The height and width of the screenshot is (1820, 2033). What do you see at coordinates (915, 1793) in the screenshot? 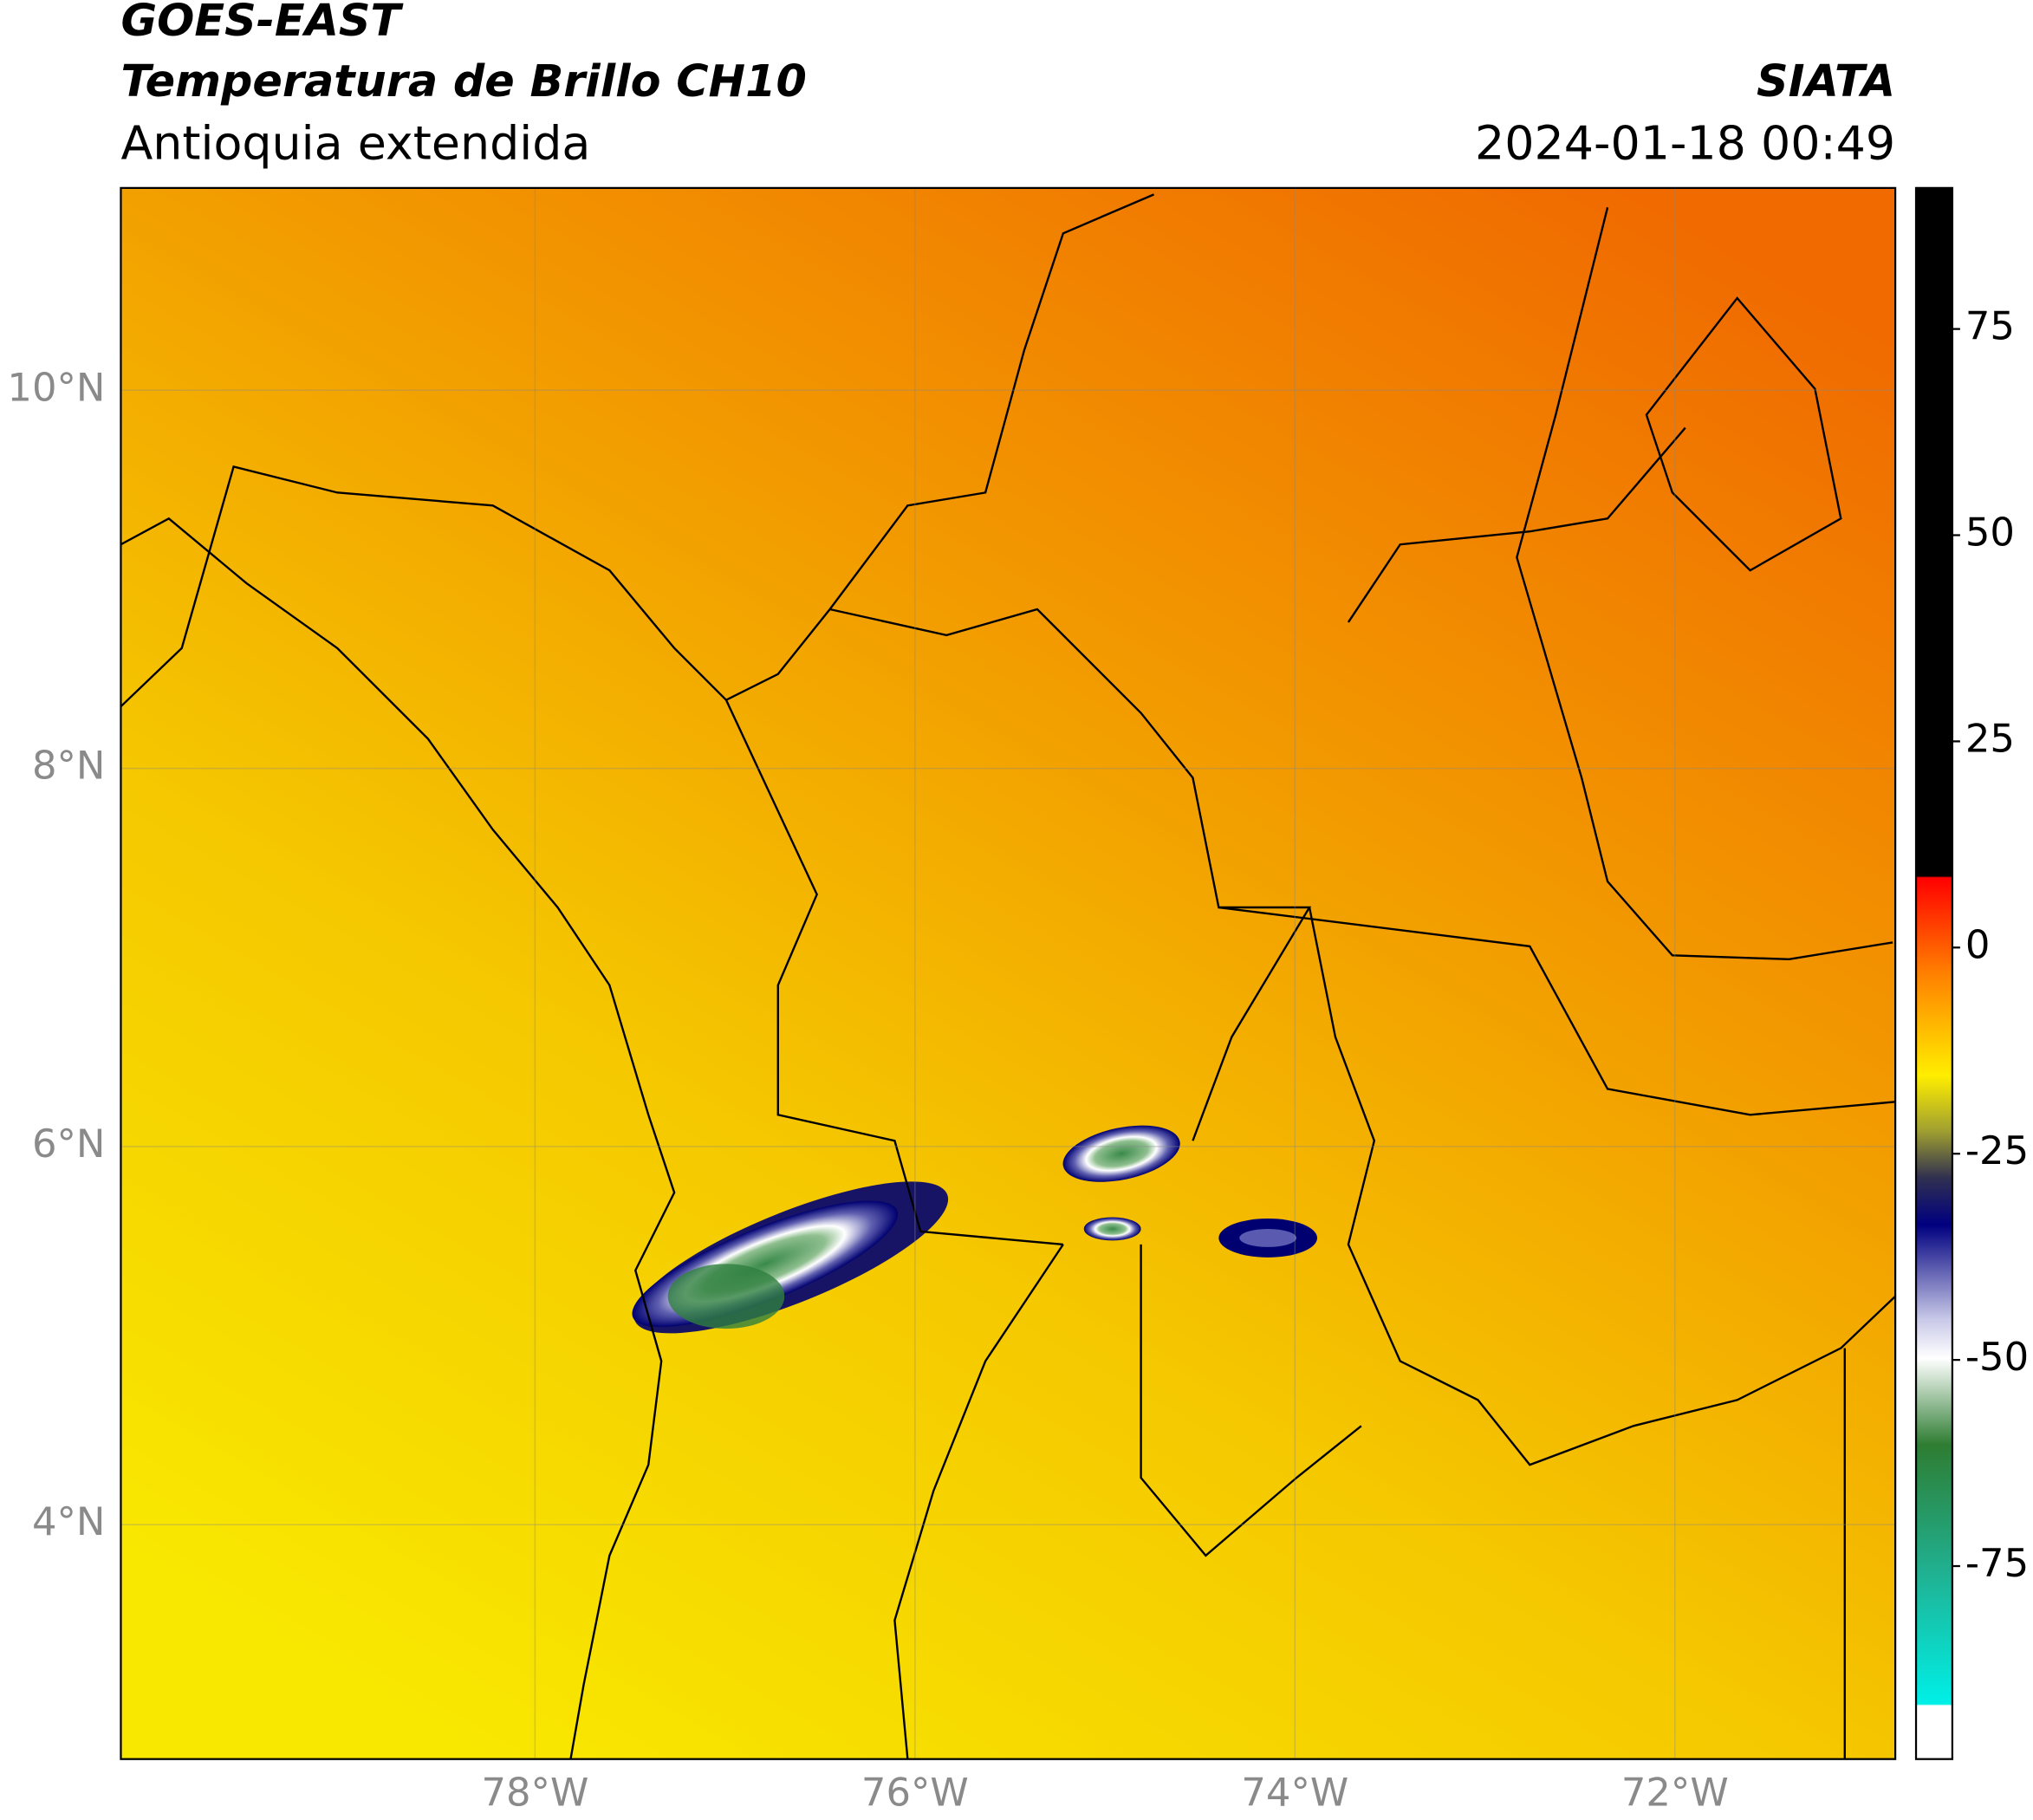
I see `x-tick-label: 76°W` at bounding box center [915, 1793].